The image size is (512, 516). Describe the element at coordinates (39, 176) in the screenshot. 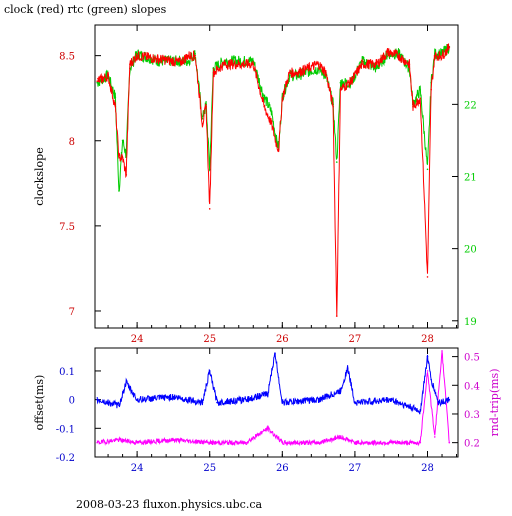

I see `y-axis-label-left: clockslope` at that location.